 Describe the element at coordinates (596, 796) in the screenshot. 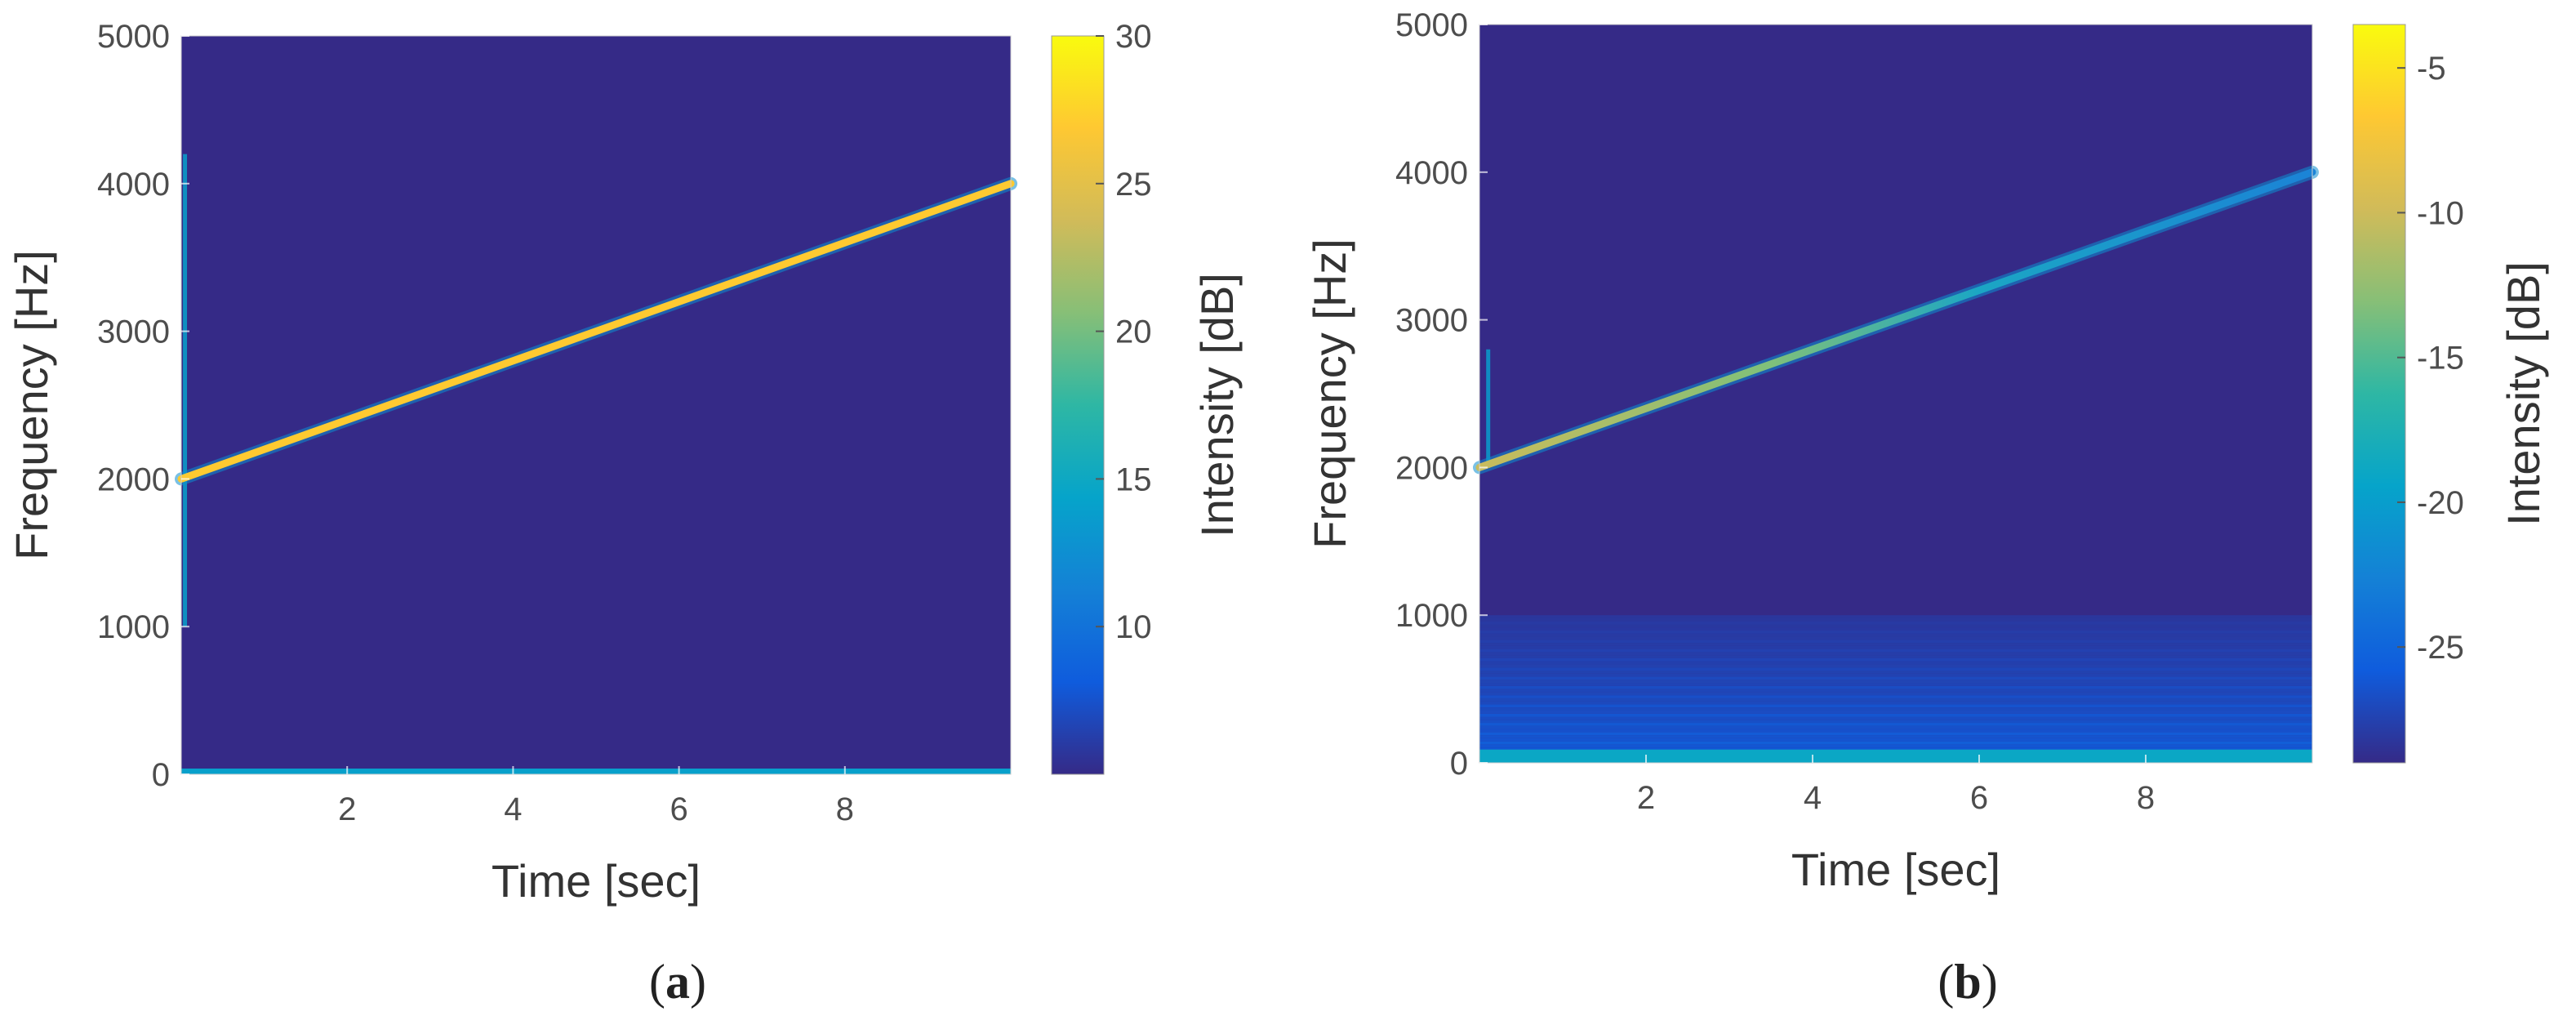

I see `x-ticks-a: 2 4 6 8` at that location.